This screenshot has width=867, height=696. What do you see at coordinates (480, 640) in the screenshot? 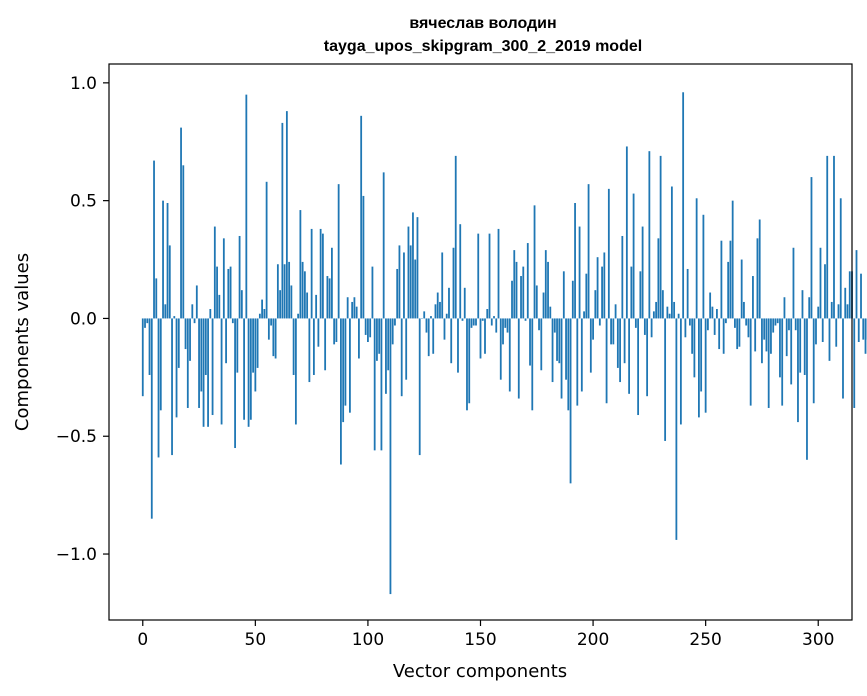
I see `x-tick-label: 150` at bounding box center [480, 640].